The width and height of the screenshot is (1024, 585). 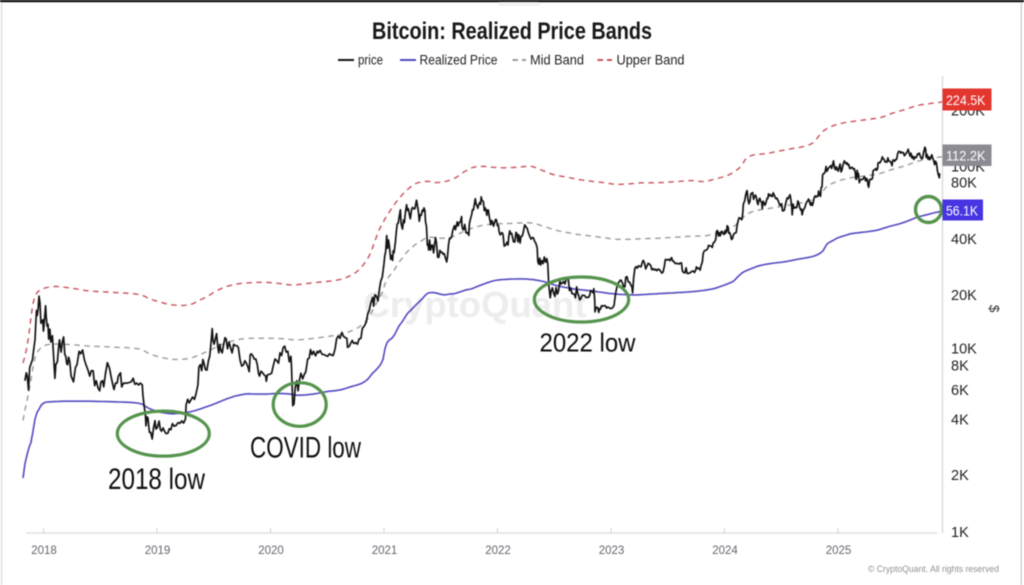 I want to click on svg-text: 4K, so click(x=960, y=421).